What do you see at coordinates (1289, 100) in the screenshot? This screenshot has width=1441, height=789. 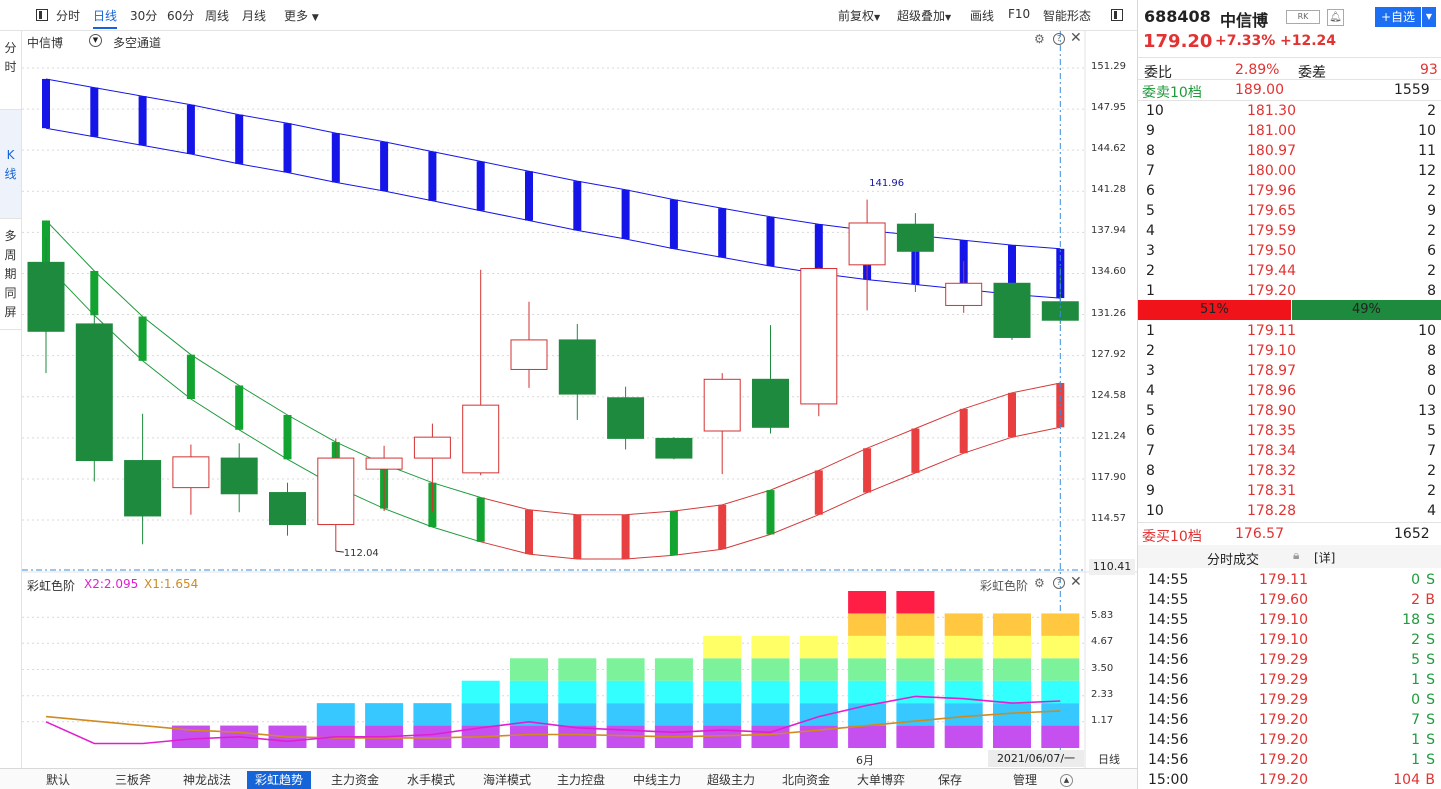 I see `divider` at bounding box center [1289, 100].